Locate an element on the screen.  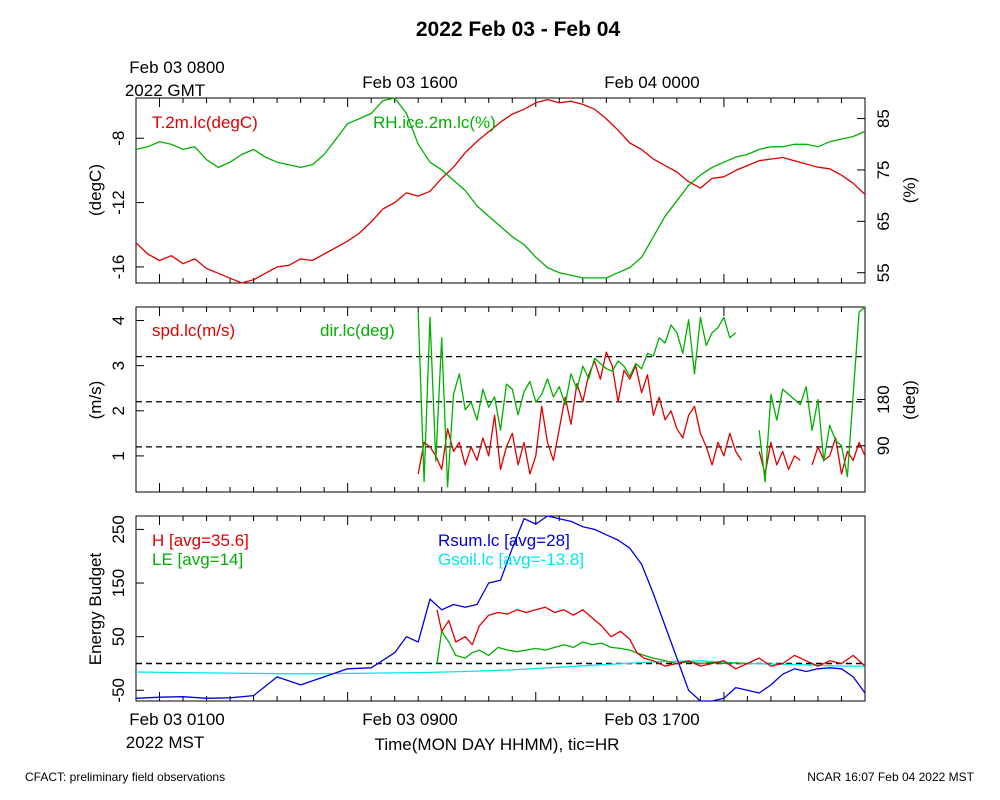
wind-line-spd-lc-m-s- is located at coordinates (641, 413).